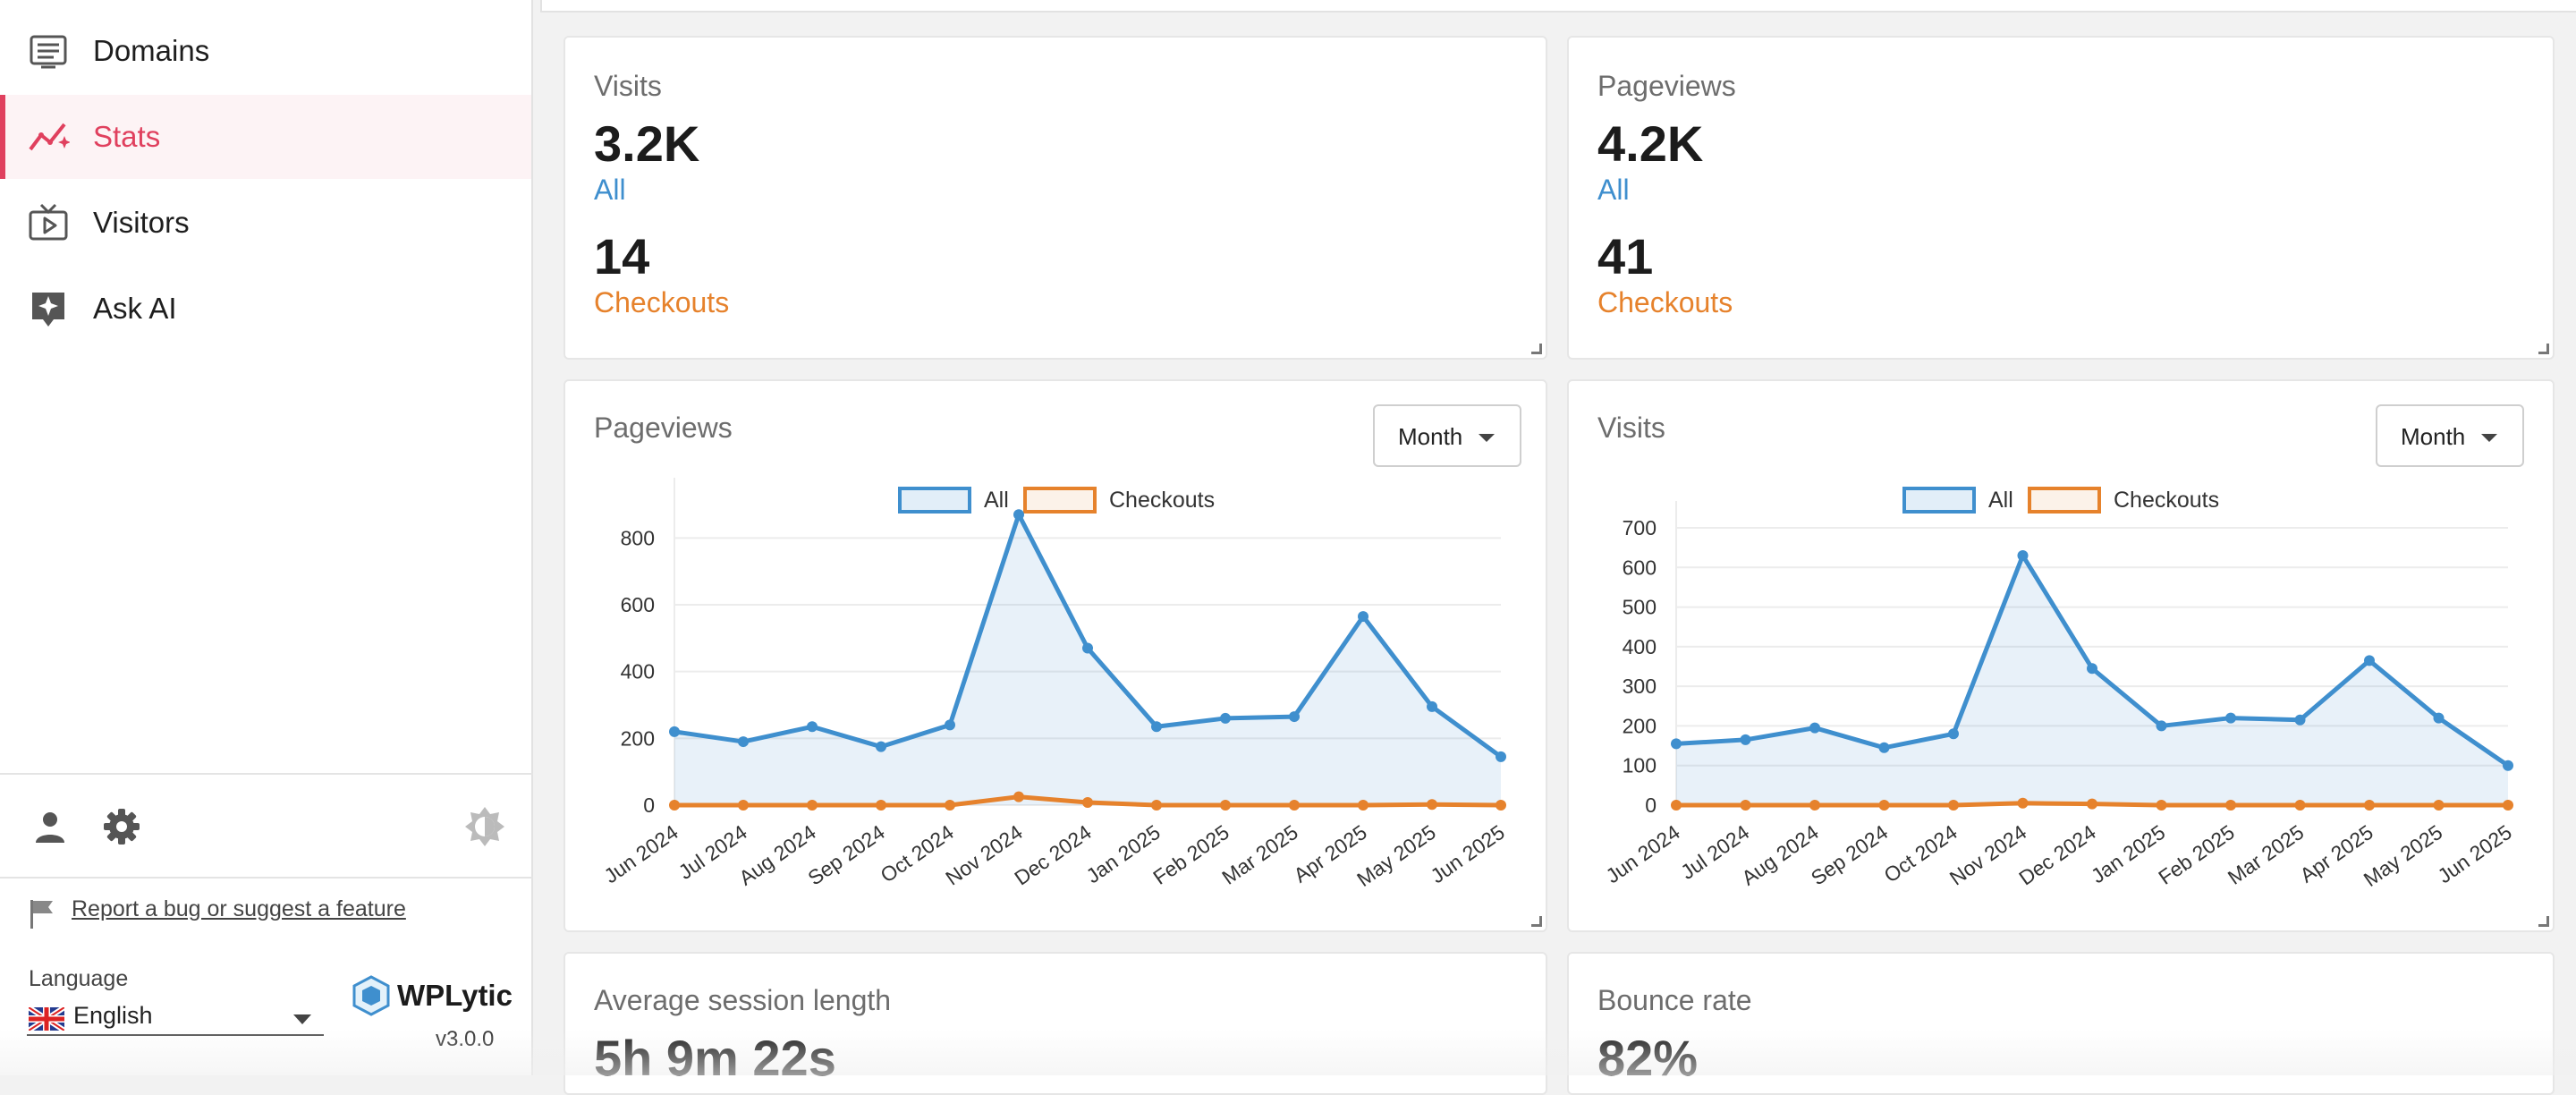  What do you see at coordinates (121, 827) in the screenshot?
I see `gear-icon` at bounding box center [121, 827].